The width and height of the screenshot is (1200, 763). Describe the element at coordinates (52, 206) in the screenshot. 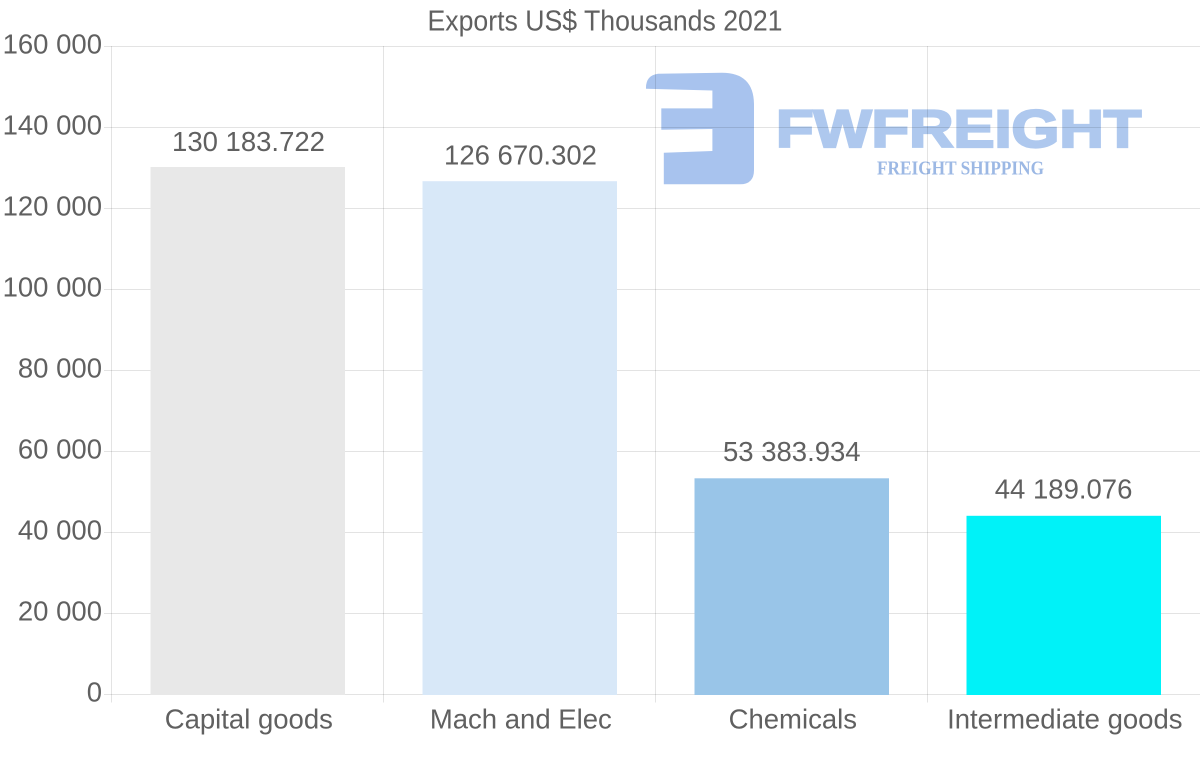

I see `svg-text: 120 000` at that location.